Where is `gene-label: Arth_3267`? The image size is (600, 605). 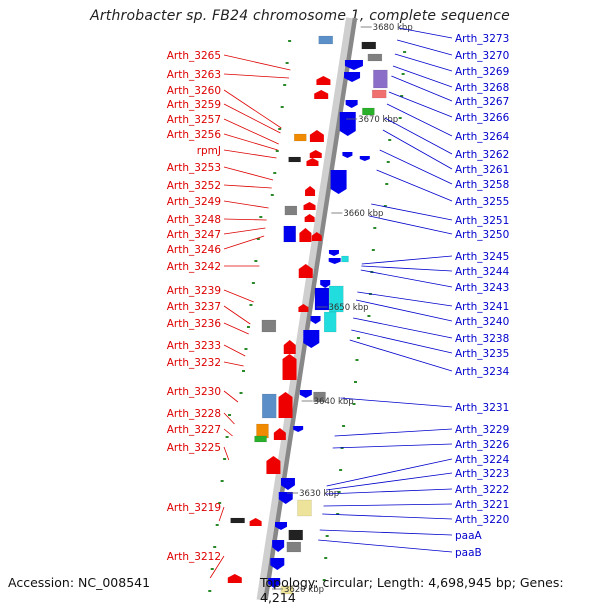
gene-label: Arth_3267 is located at coordinates (482, 102).